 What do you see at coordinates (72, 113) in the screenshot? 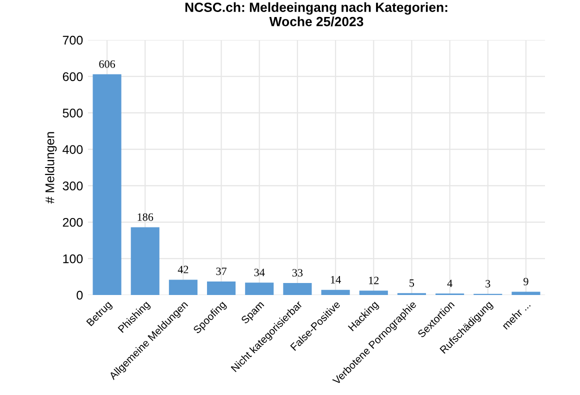
I see `y-tick-label: 500` at bounding box center [72, 113].